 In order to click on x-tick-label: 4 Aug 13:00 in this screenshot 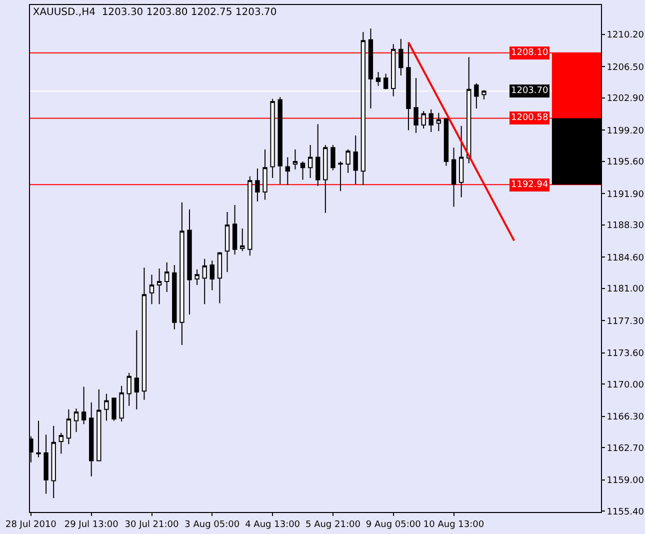, I will do `click(272, 525)`.